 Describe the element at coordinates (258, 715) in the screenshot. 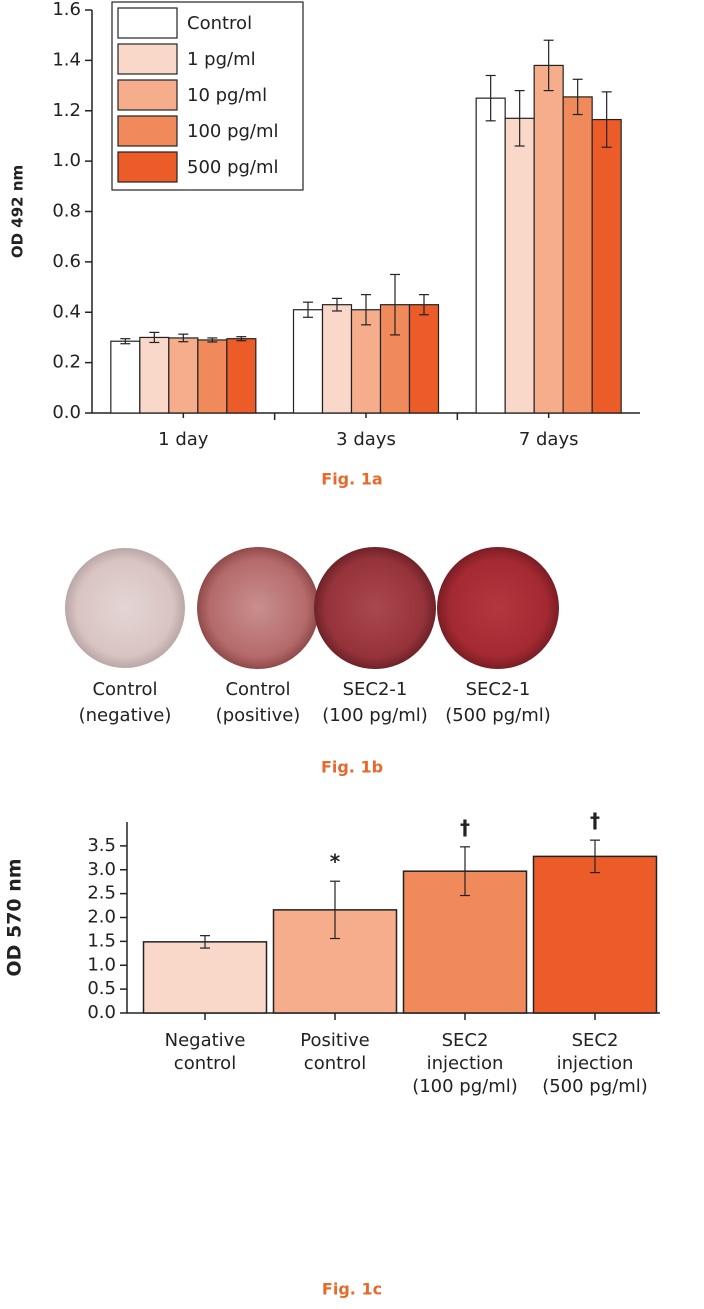

I see `plate-label: (positive)` at that location.